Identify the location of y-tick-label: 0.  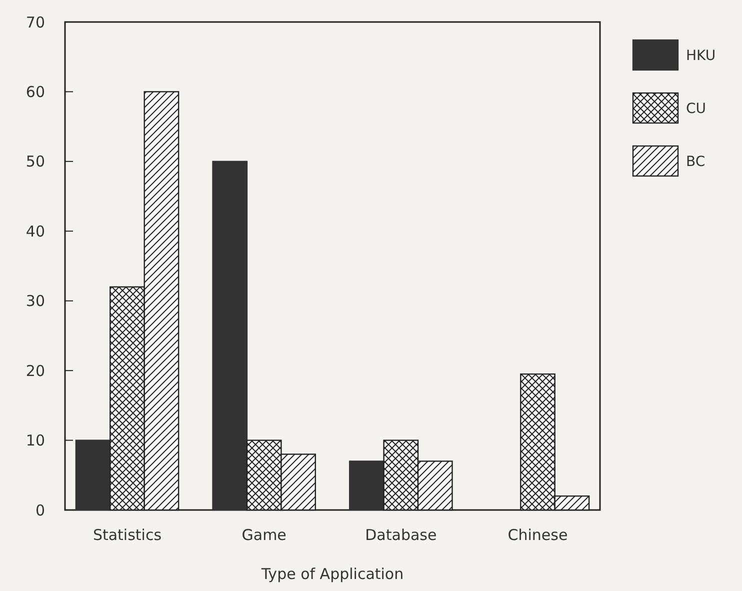
(40, 510).